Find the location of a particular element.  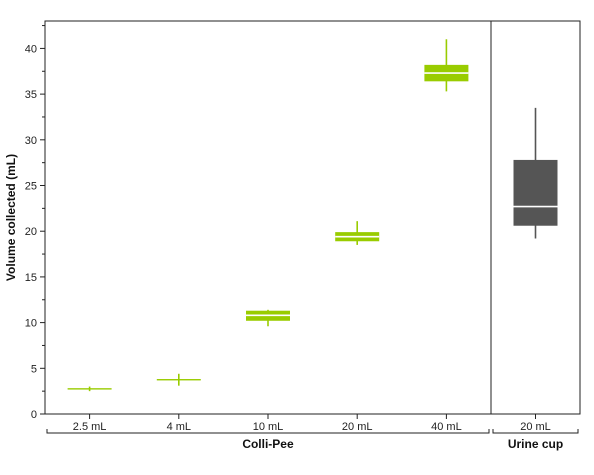

y-axis-ticks: 0 5 10 15 20 25 30 35 40 is located at coordinates (35, 223).